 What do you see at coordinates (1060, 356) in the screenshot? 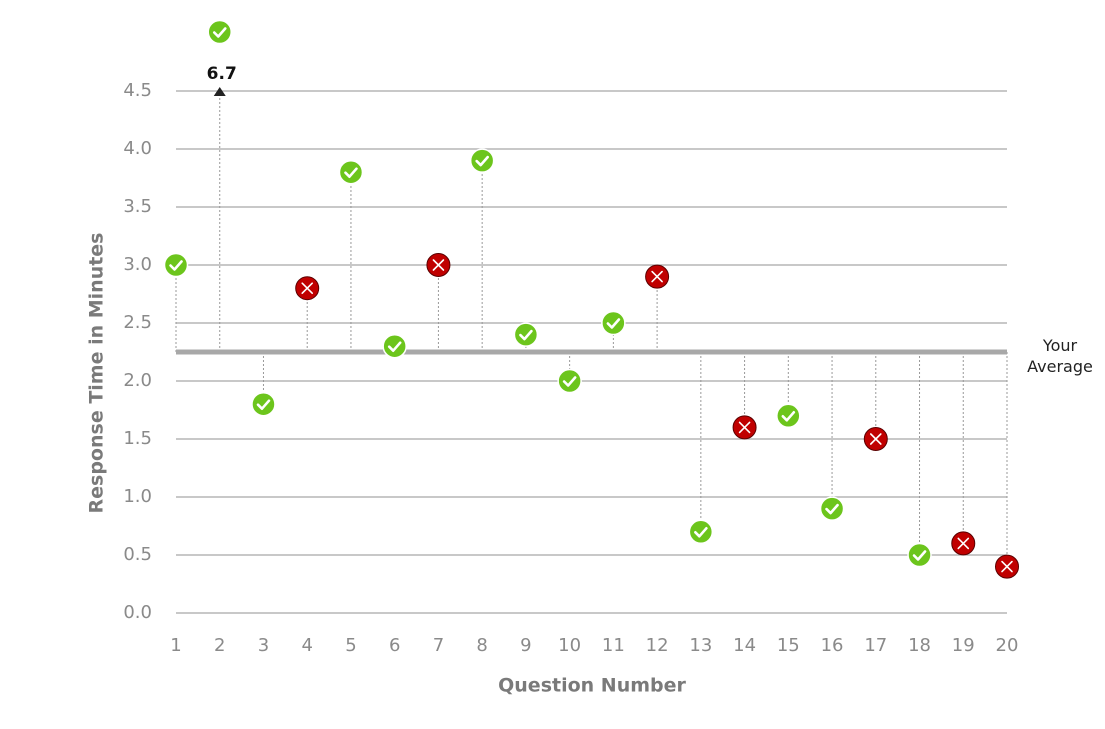
I see `average-label: Your Average` at bounding box center [1060, 356].